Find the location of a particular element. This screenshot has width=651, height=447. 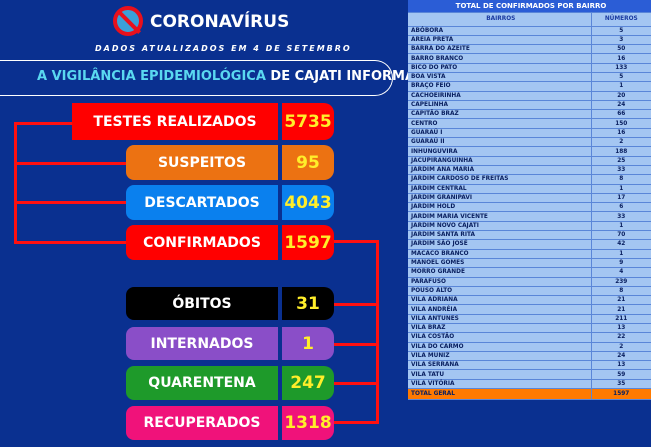

bairro-name: CAPELINHA is located at coordinates (499, 105).